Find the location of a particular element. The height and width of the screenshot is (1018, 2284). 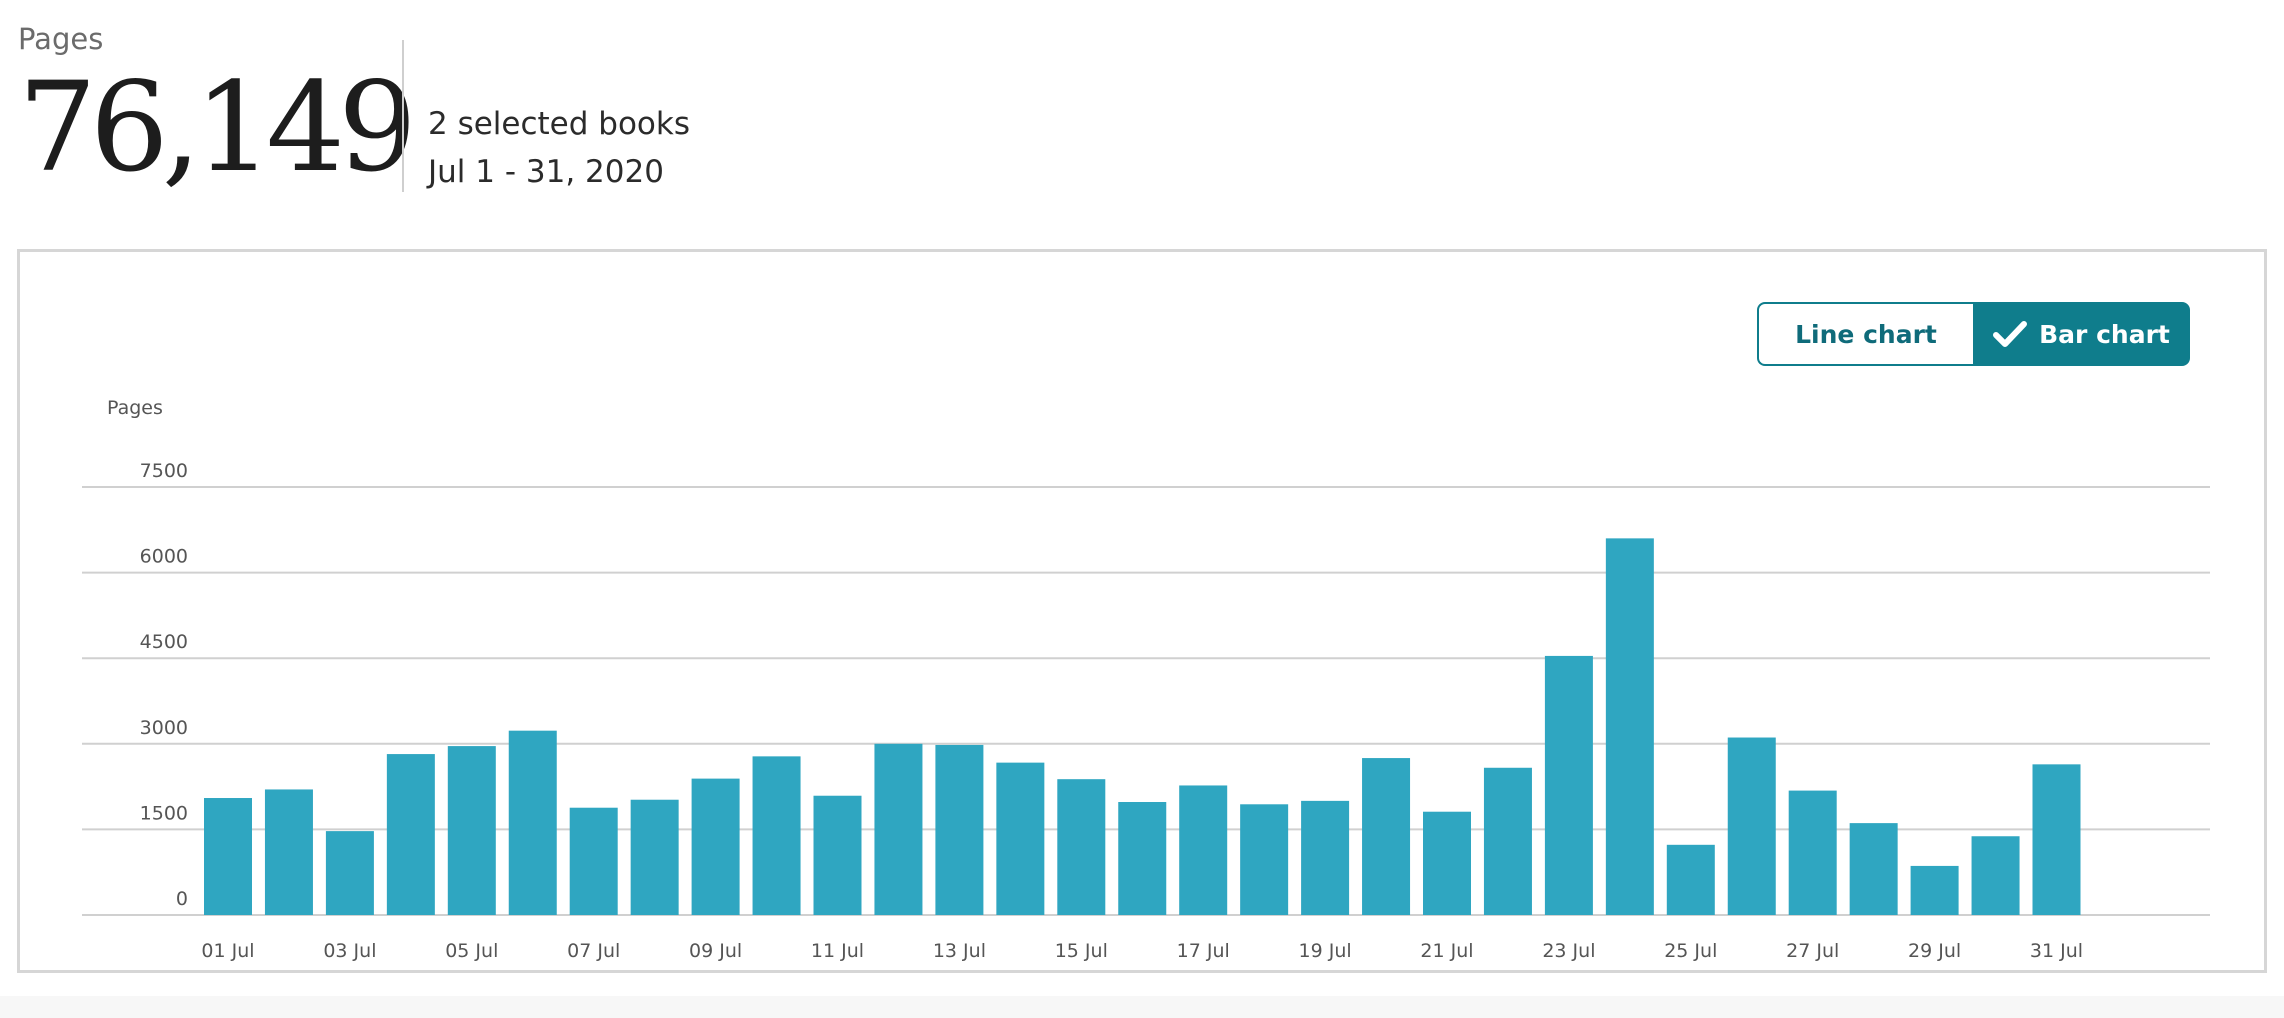

x-tick-label: 09 Jul is located at coordinates (715, 951).